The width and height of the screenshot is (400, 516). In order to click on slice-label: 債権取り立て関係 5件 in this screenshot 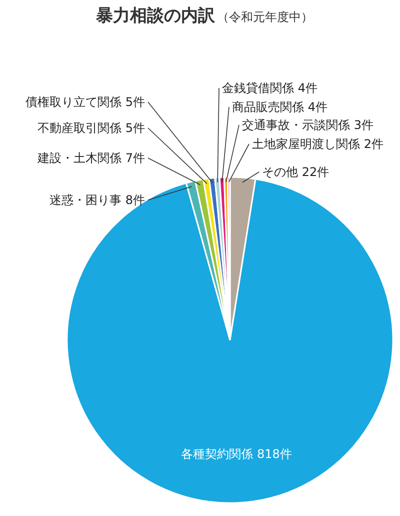, I will do `click(85, 102)`.